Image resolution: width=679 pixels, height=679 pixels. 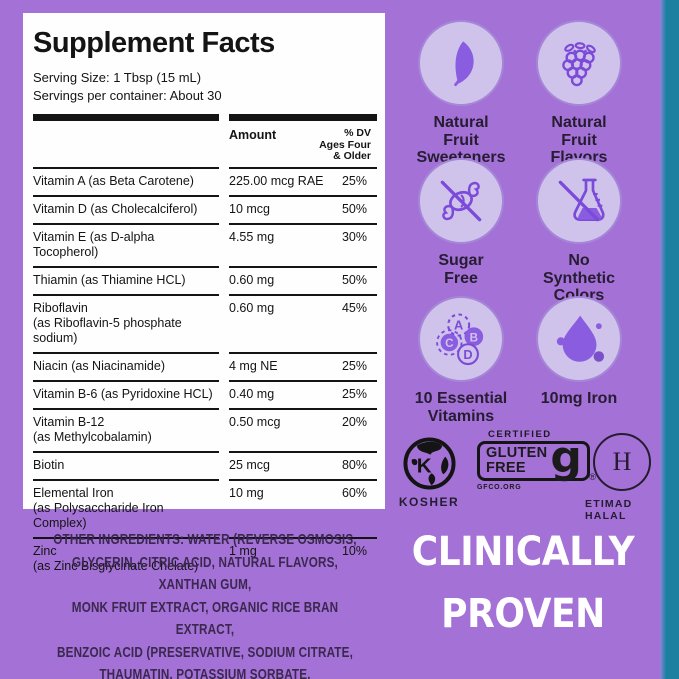 I want to click on dv-header-line: % DV, so click(x=357, y=133).